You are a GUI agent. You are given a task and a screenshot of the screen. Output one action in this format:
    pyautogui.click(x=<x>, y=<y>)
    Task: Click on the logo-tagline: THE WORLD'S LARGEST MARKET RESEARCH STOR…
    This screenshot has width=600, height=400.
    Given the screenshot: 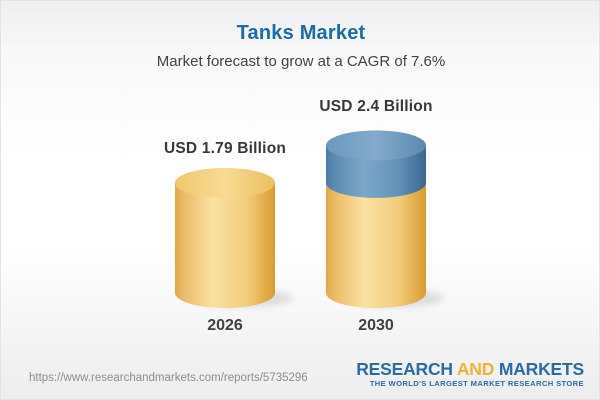 What is the action you would take?
    pyautogui.click(x=476, y=384)
    